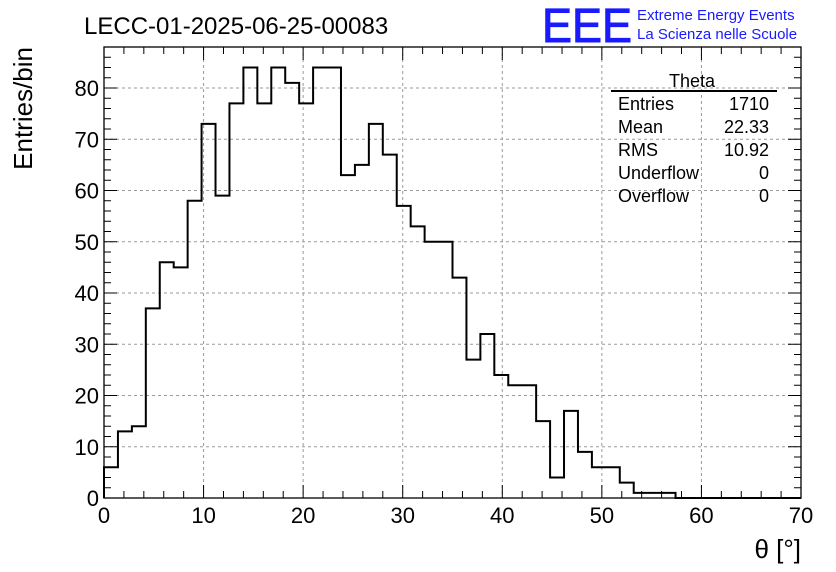  I want to click on stats-row: Mean 22.33, so click(693, 127).